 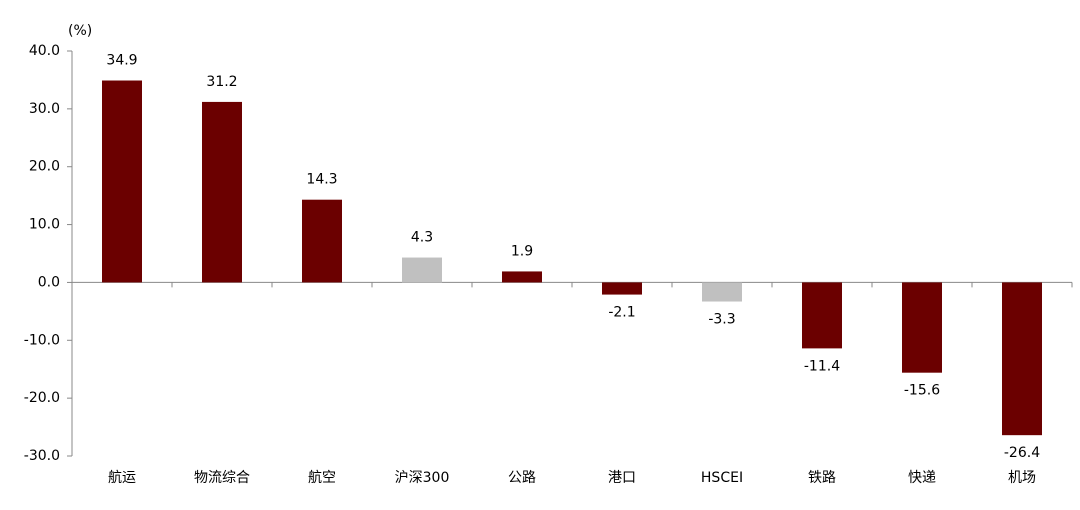 I want to click on x-tick-label: 快递, so click(x=922, y=478).